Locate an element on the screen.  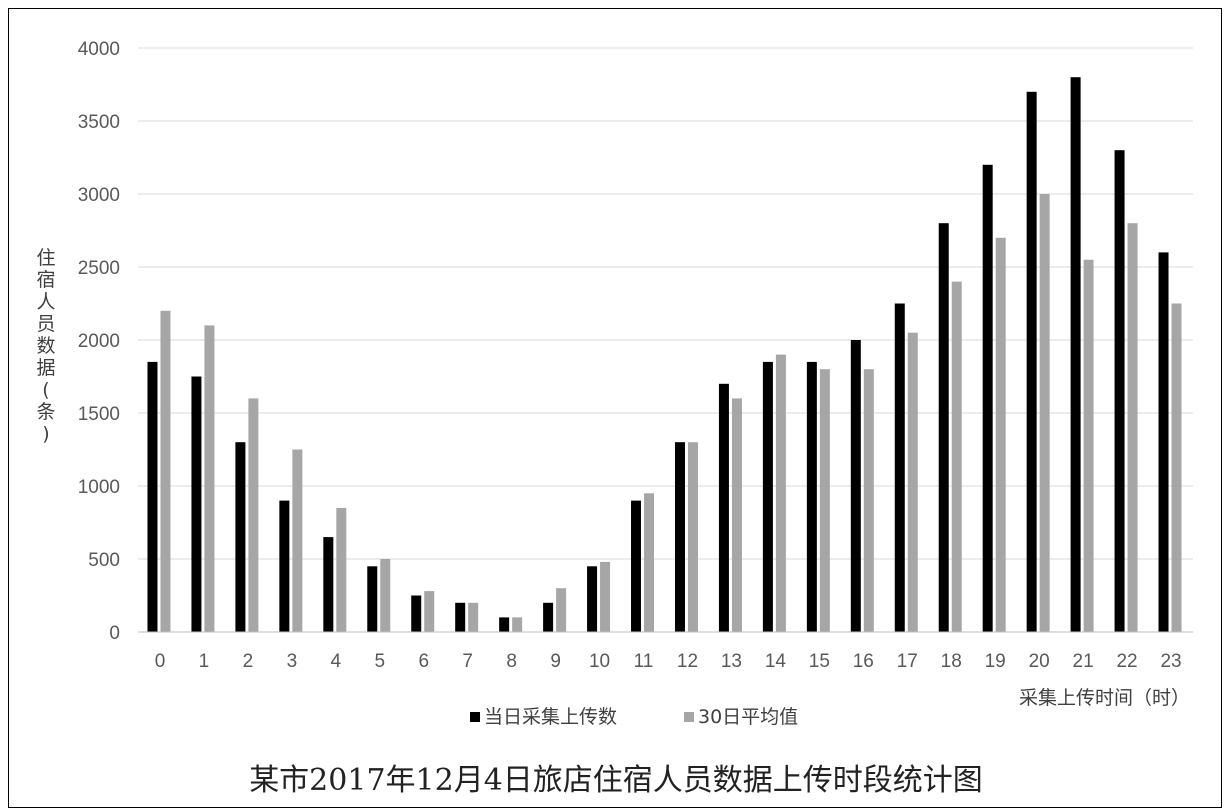
x-tick-label: 8 is located at coordinates (511, 661).